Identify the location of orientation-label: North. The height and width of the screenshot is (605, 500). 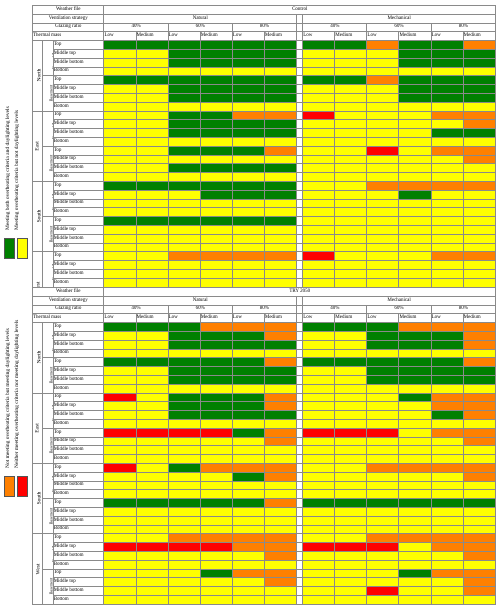
(37, 358).